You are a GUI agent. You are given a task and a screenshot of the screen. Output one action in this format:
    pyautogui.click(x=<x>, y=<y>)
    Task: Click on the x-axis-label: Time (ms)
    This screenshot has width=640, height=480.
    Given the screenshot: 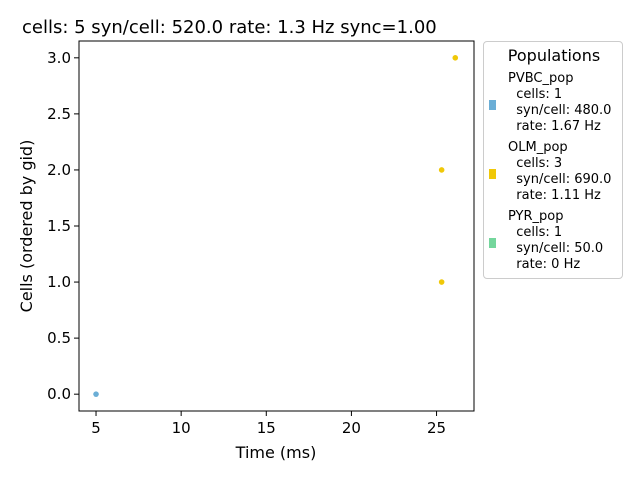 What is the action you would take?
    pyautogui.click(x=276, y=452)
    